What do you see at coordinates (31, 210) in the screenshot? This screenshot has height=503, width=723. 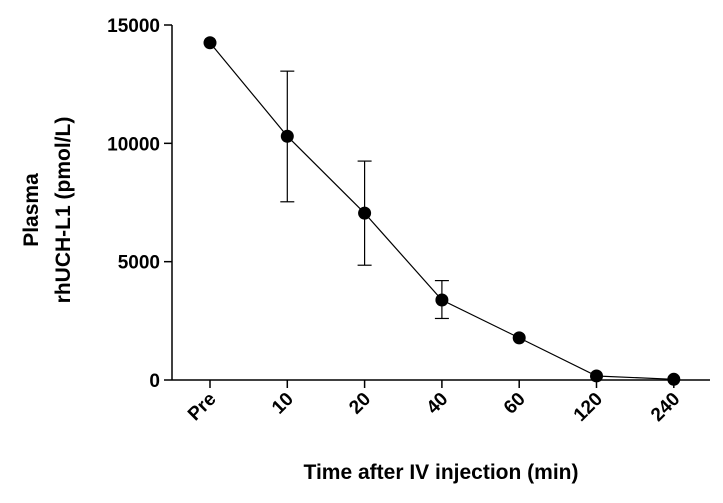 I see `y-axis-title-line1: Plasma` at bounding box center [31, 210].